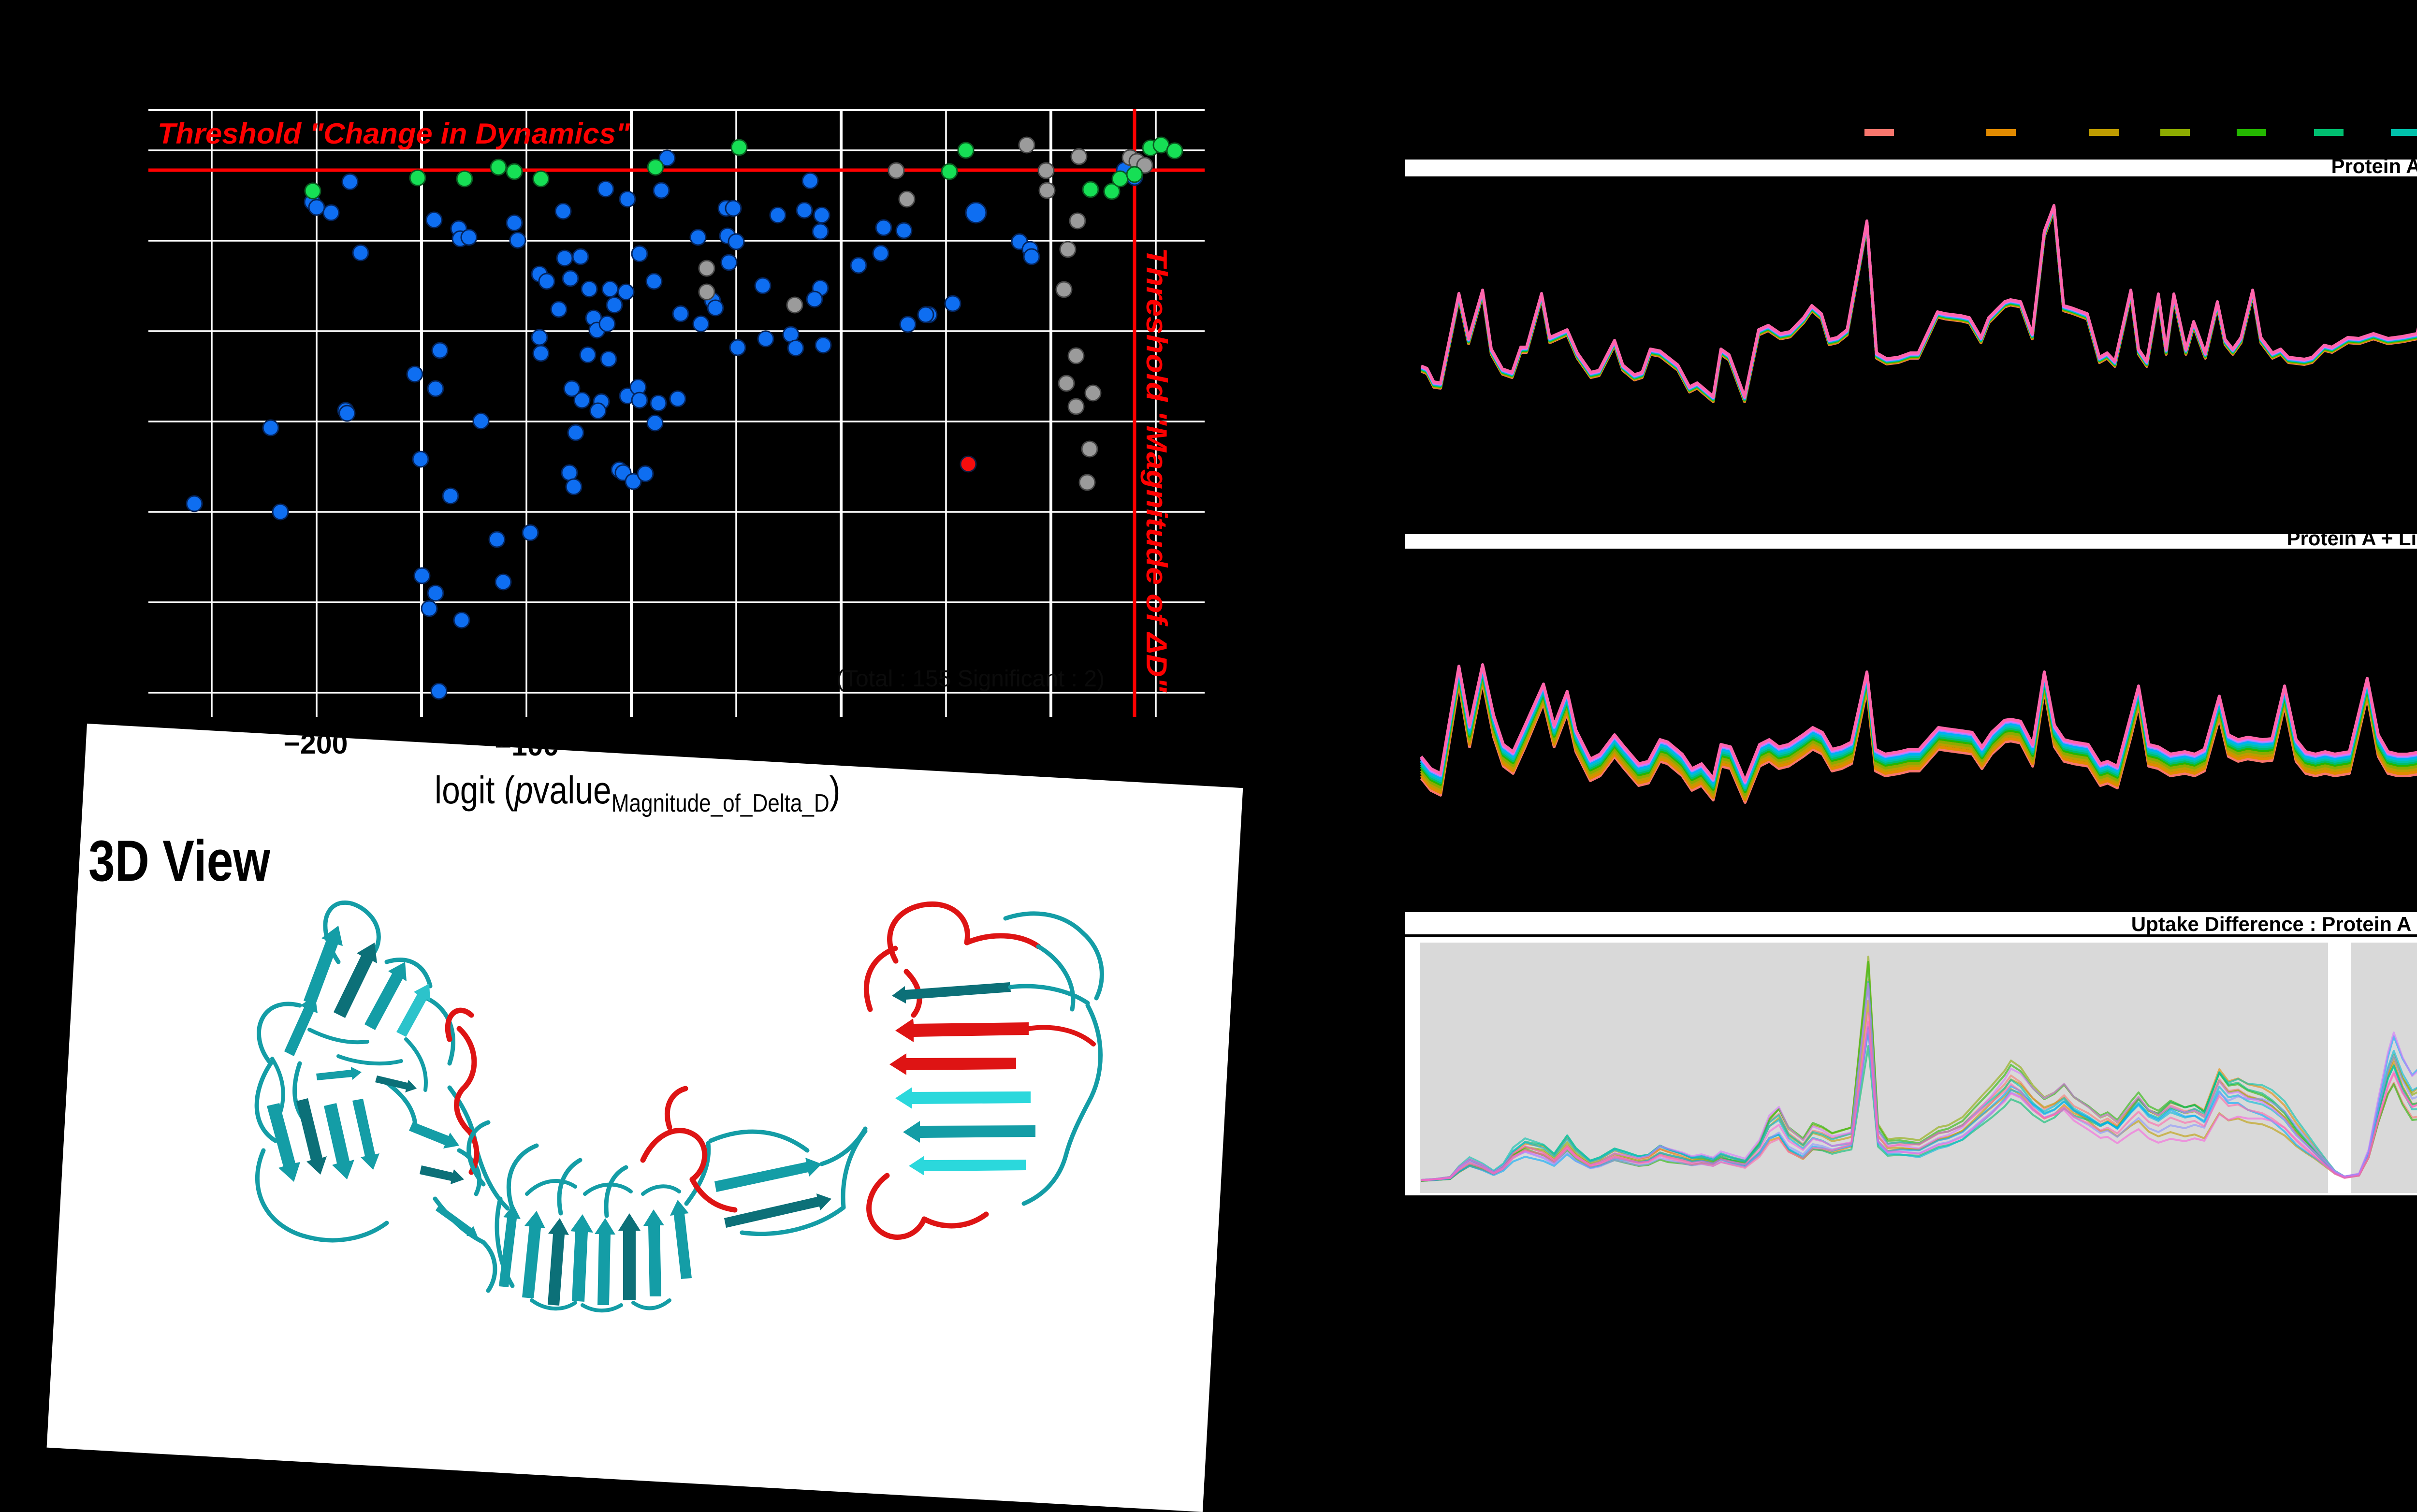  Describe the element at coordinates (637, 793) in the screenshot. I see `svg-text:logit (pvalueMagnitude_of_Delt: logit (pvalueMagnitude_of_Delta_D)` at that location.